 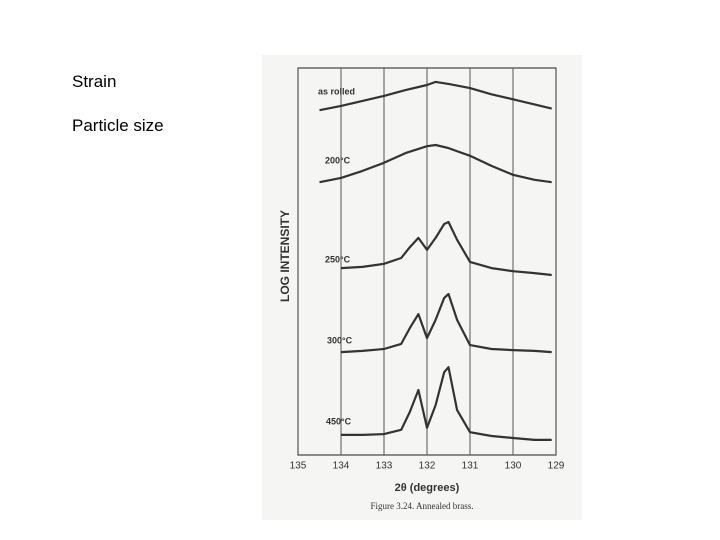 I want to click on curve-label: 300°C, so click(x=340, y=340).